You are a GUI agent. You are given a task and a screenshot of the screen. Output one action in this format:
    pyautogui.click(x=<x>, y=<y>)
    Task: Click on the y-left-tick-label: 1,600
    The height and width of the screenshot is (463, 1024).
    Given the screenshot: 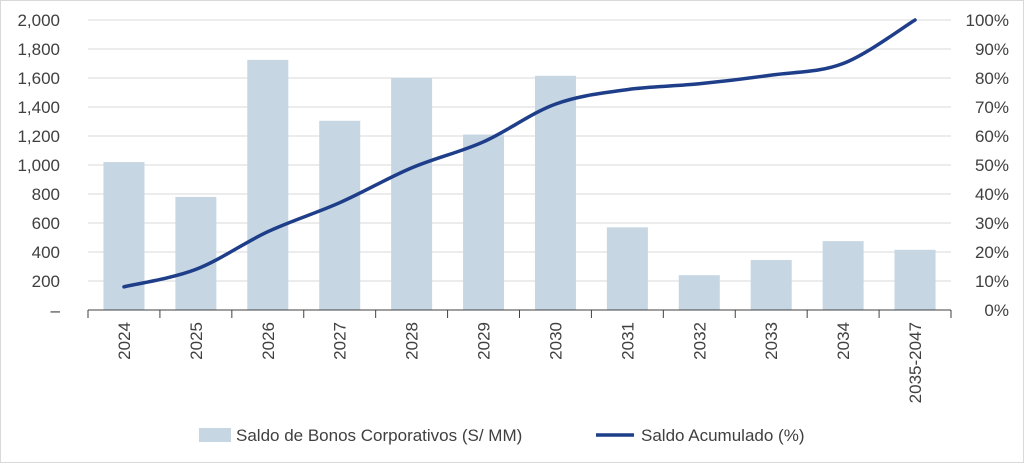 What is the action you would take?
    pyautogui.click(x=38, y=78)
    